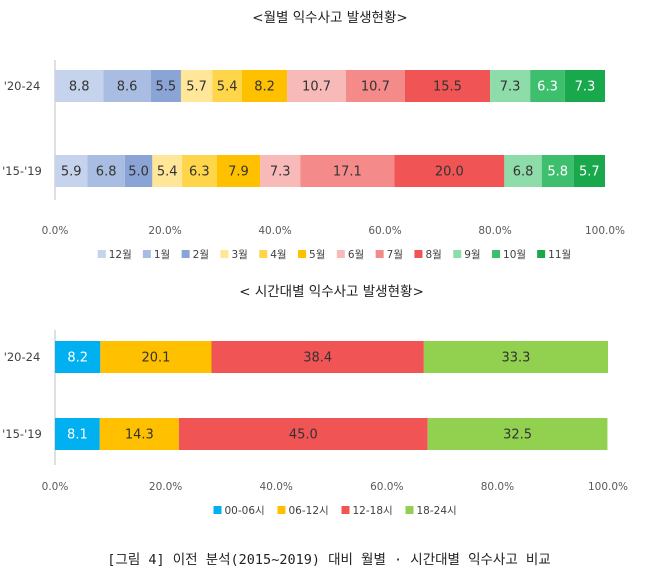  Describe the element at coordinates (472, 255) in the screenshot. I see `legend-label: 9월` at that location.